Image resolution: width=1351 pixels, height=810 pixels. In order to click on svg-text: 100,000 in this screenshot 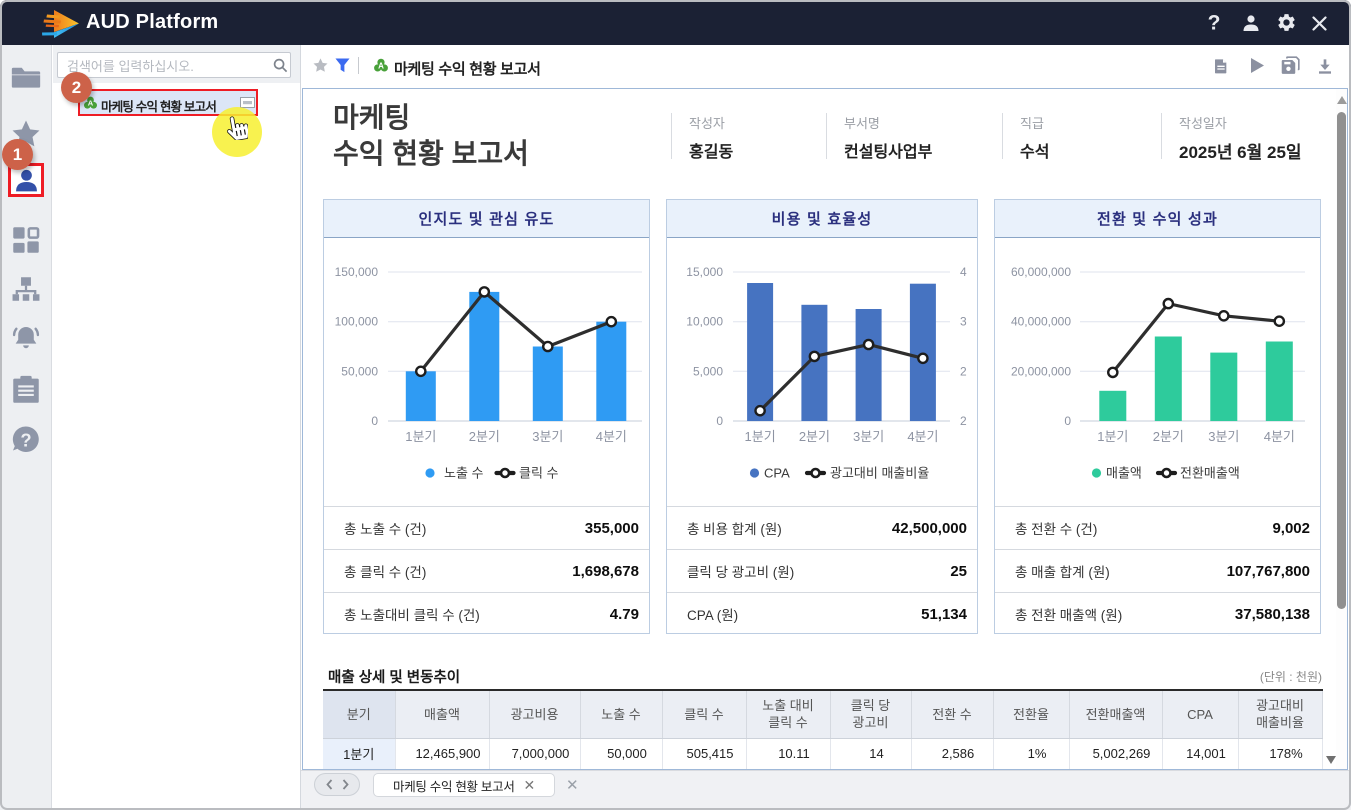, I will do `click(357, 322)`.